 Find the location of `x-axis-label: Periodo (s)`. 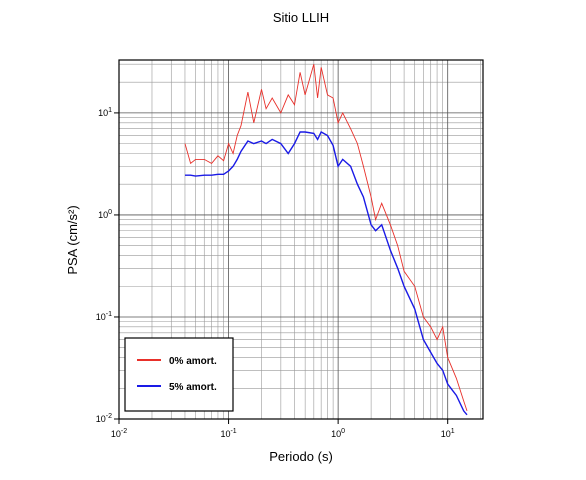

x-axis-label: Periodo (s) is located at coordinates (301, 456).